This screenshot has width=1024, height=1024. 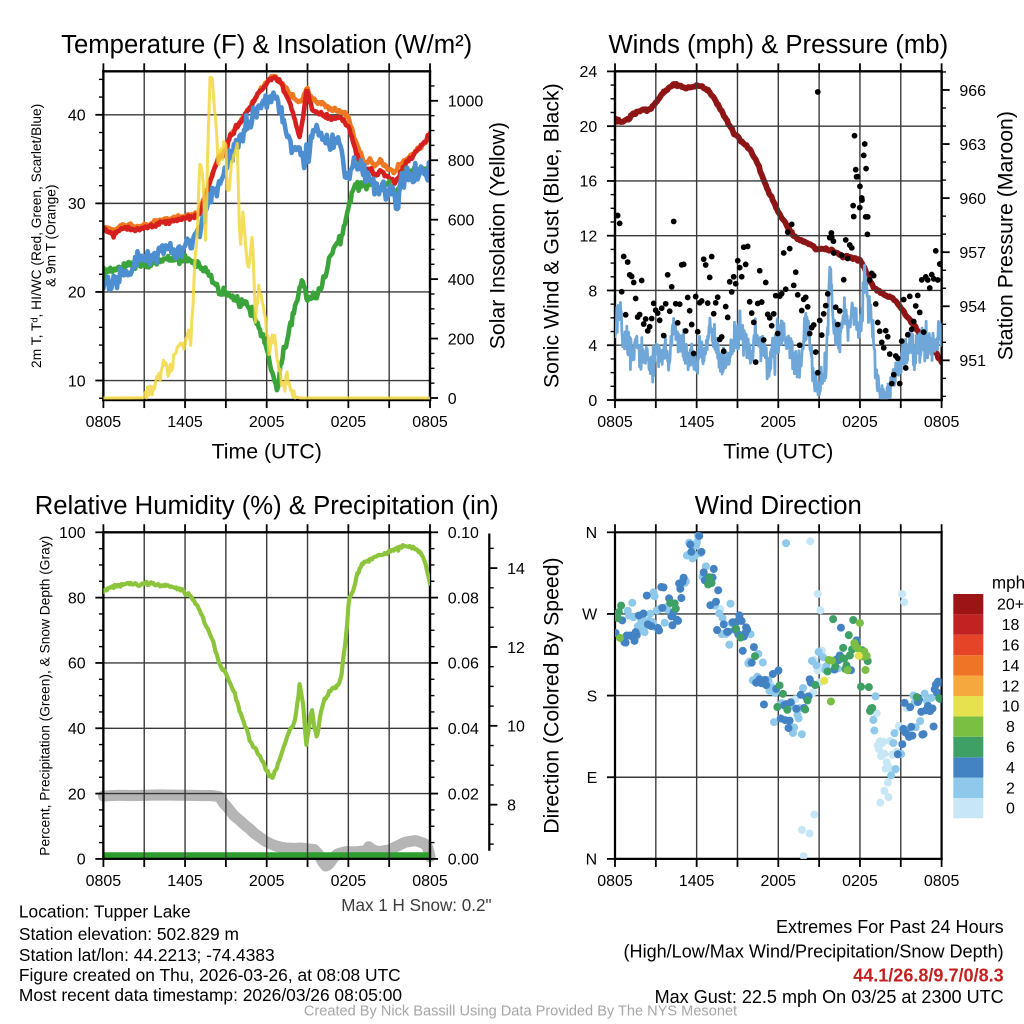 What do you see at coordinates (72, 533) in the screenshot?
I see `svg-text: 100` at bounding box center [72, 533].